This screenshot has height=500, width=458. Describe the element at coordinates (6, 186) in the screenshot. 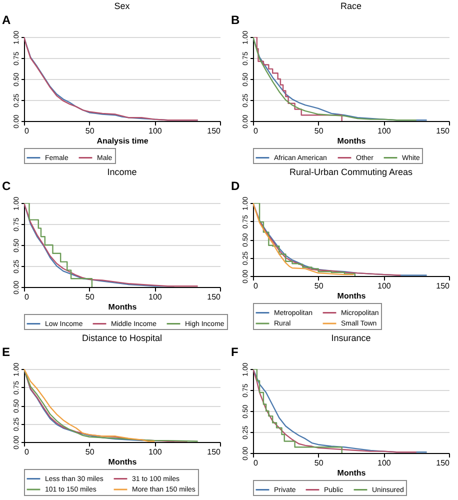

I see `text: C` at that location.